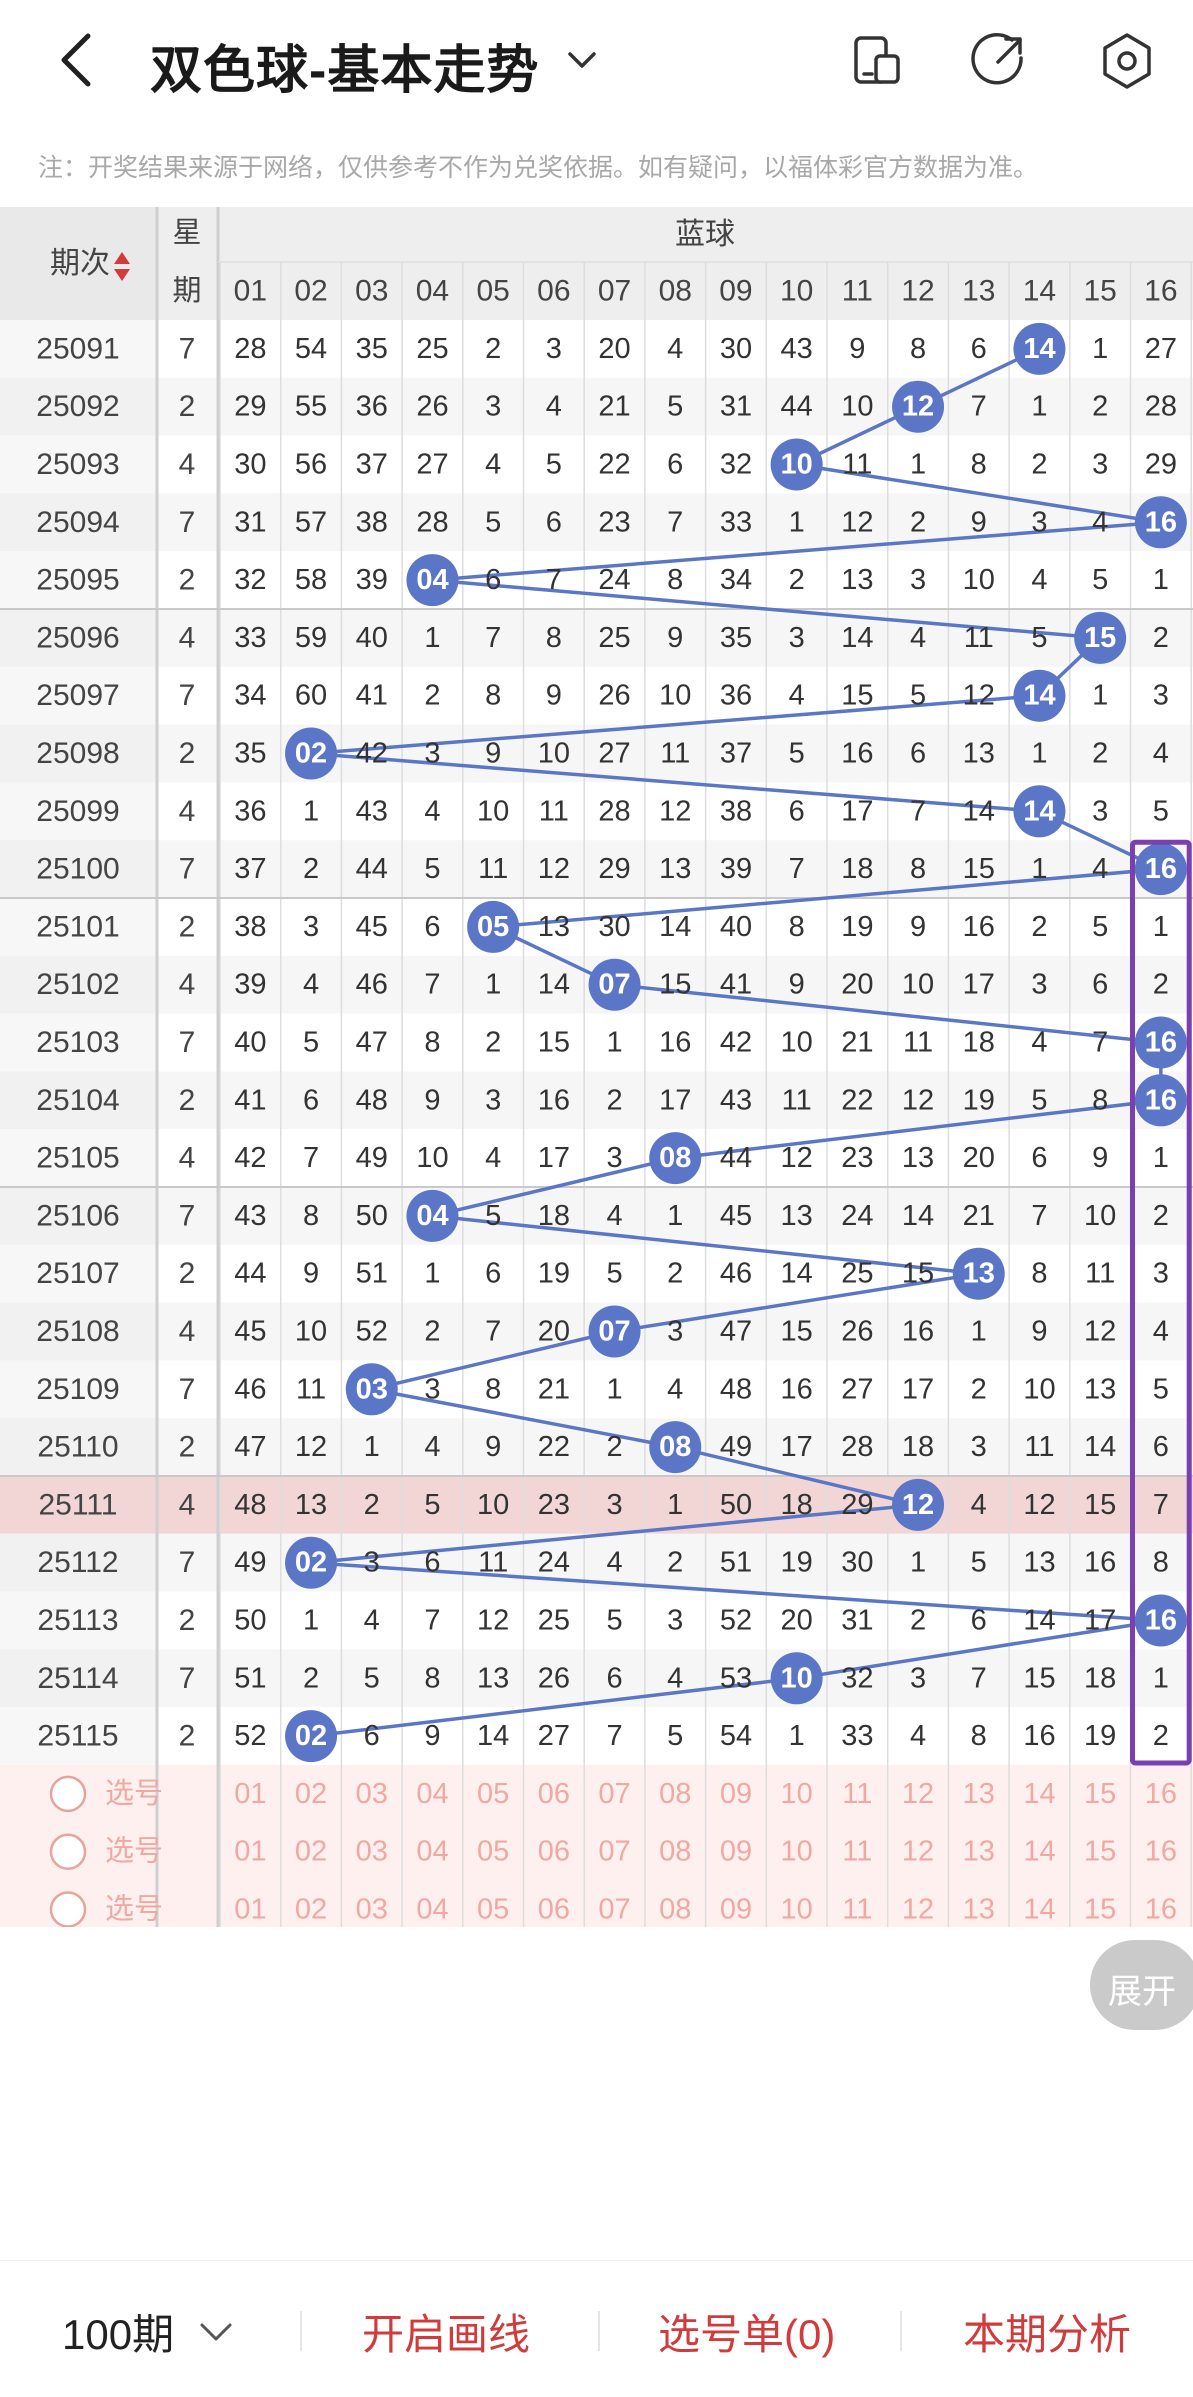  What do you see at coordinates (77, 60) in the screenshot?
I see `back-icon` at bounding box center [77, 60].